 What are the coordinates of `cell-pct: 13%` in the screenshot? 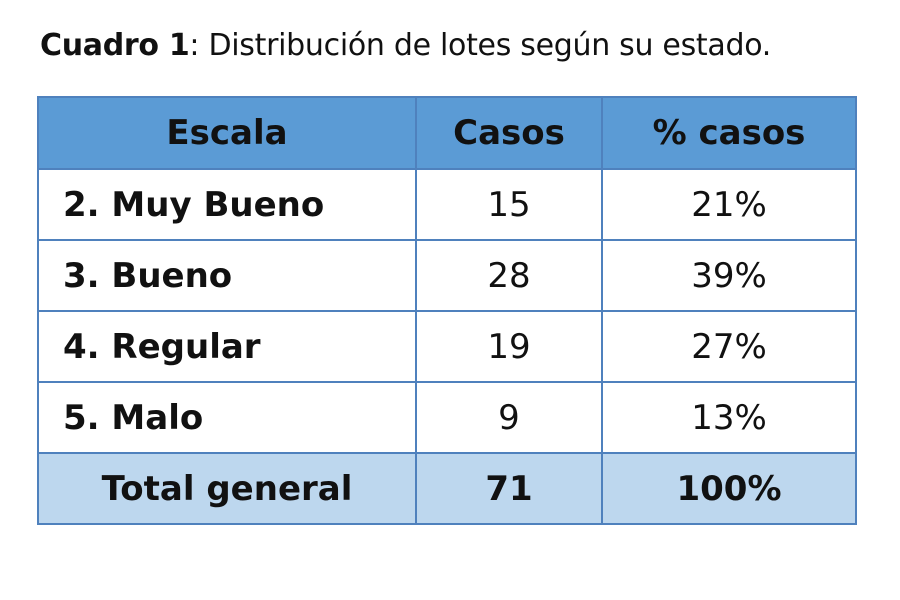 It's located at (729, 417).